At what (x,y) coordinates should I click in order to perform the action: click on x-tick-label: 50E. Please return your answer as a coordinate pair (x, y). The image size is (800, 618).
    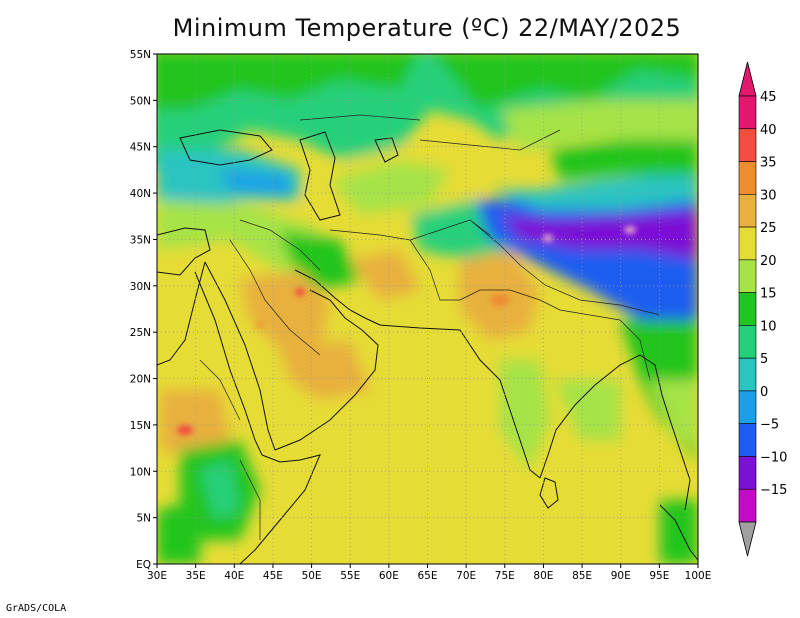
    Looking at the image, I should click on (312, 576).